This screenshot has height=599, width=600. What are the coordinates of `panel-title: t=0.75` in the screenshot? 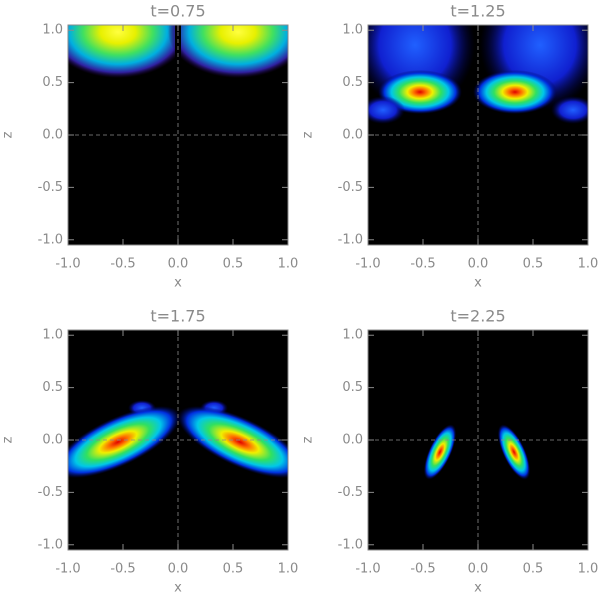 It's located at (177, 11).